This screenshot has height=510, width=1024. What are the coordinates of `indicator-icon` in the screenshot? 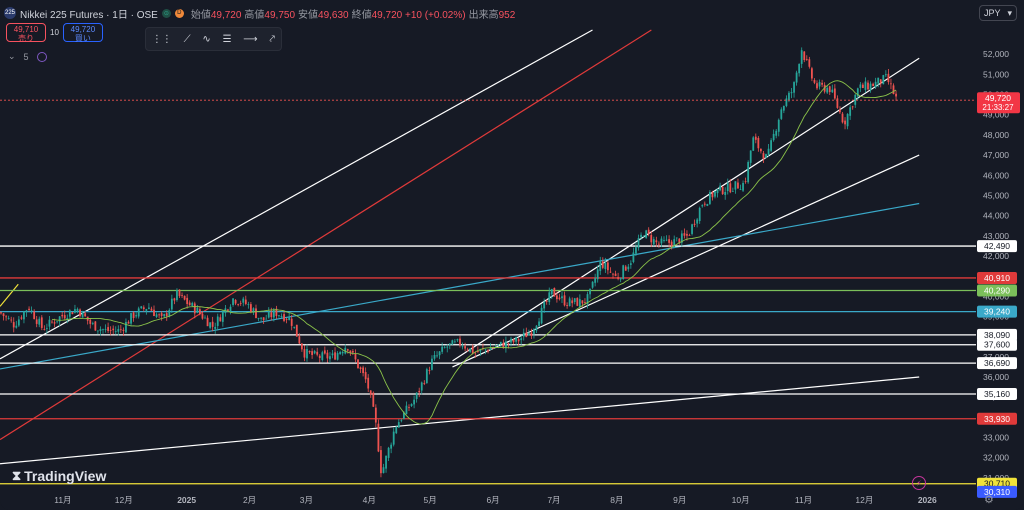 It's located at (41, 56).